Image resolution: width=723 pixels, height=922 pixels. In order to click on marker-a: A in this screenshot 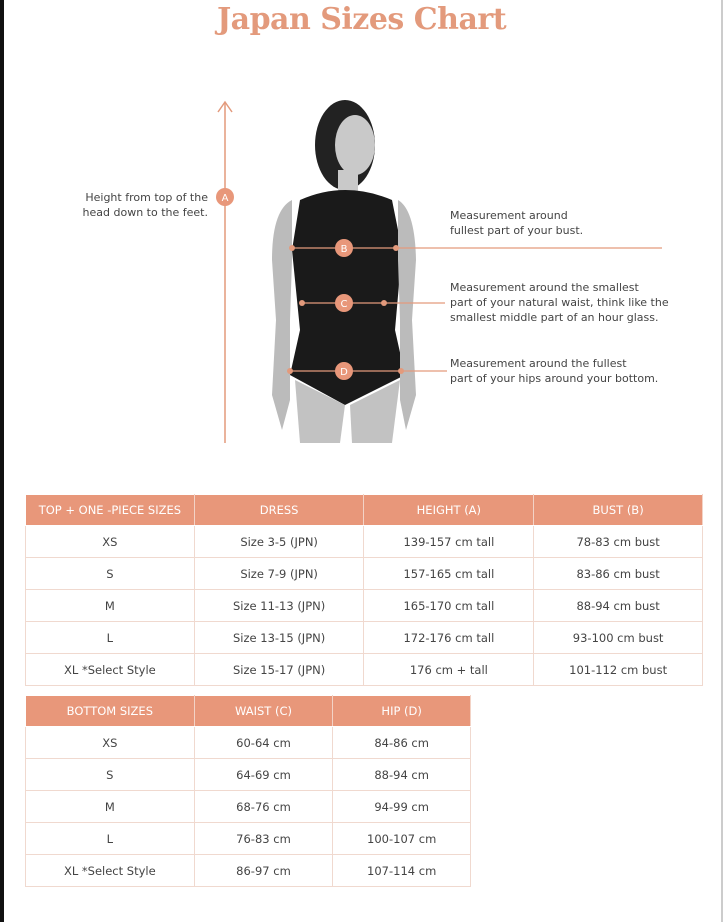, I will do `click(225, 197)`.